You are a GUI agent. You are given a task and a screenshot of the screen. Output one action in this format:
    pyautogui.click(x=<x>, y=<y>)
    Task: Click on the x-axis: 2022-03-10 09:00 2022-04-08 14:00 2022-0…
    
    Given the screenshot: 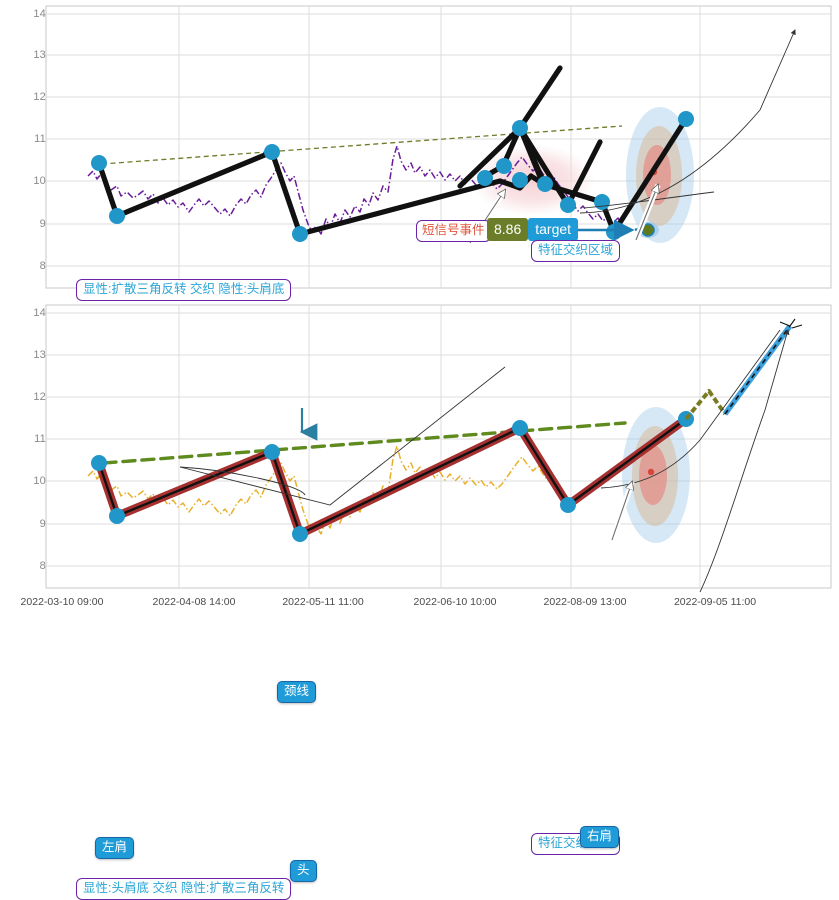 What is the action you would take?
    pyautogui.click(x=419, y=605)
    